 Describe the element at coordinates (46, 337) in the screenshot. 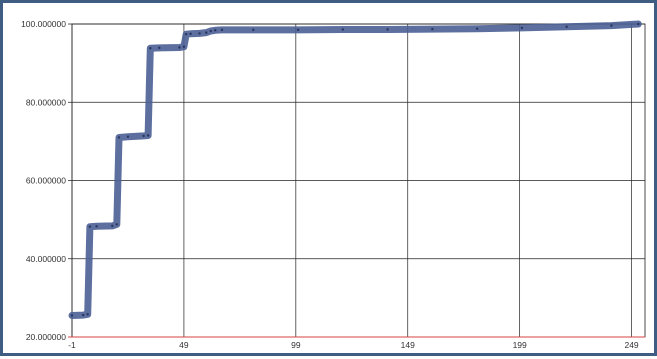

I see `y-tick-label: 20.000000` at that location.